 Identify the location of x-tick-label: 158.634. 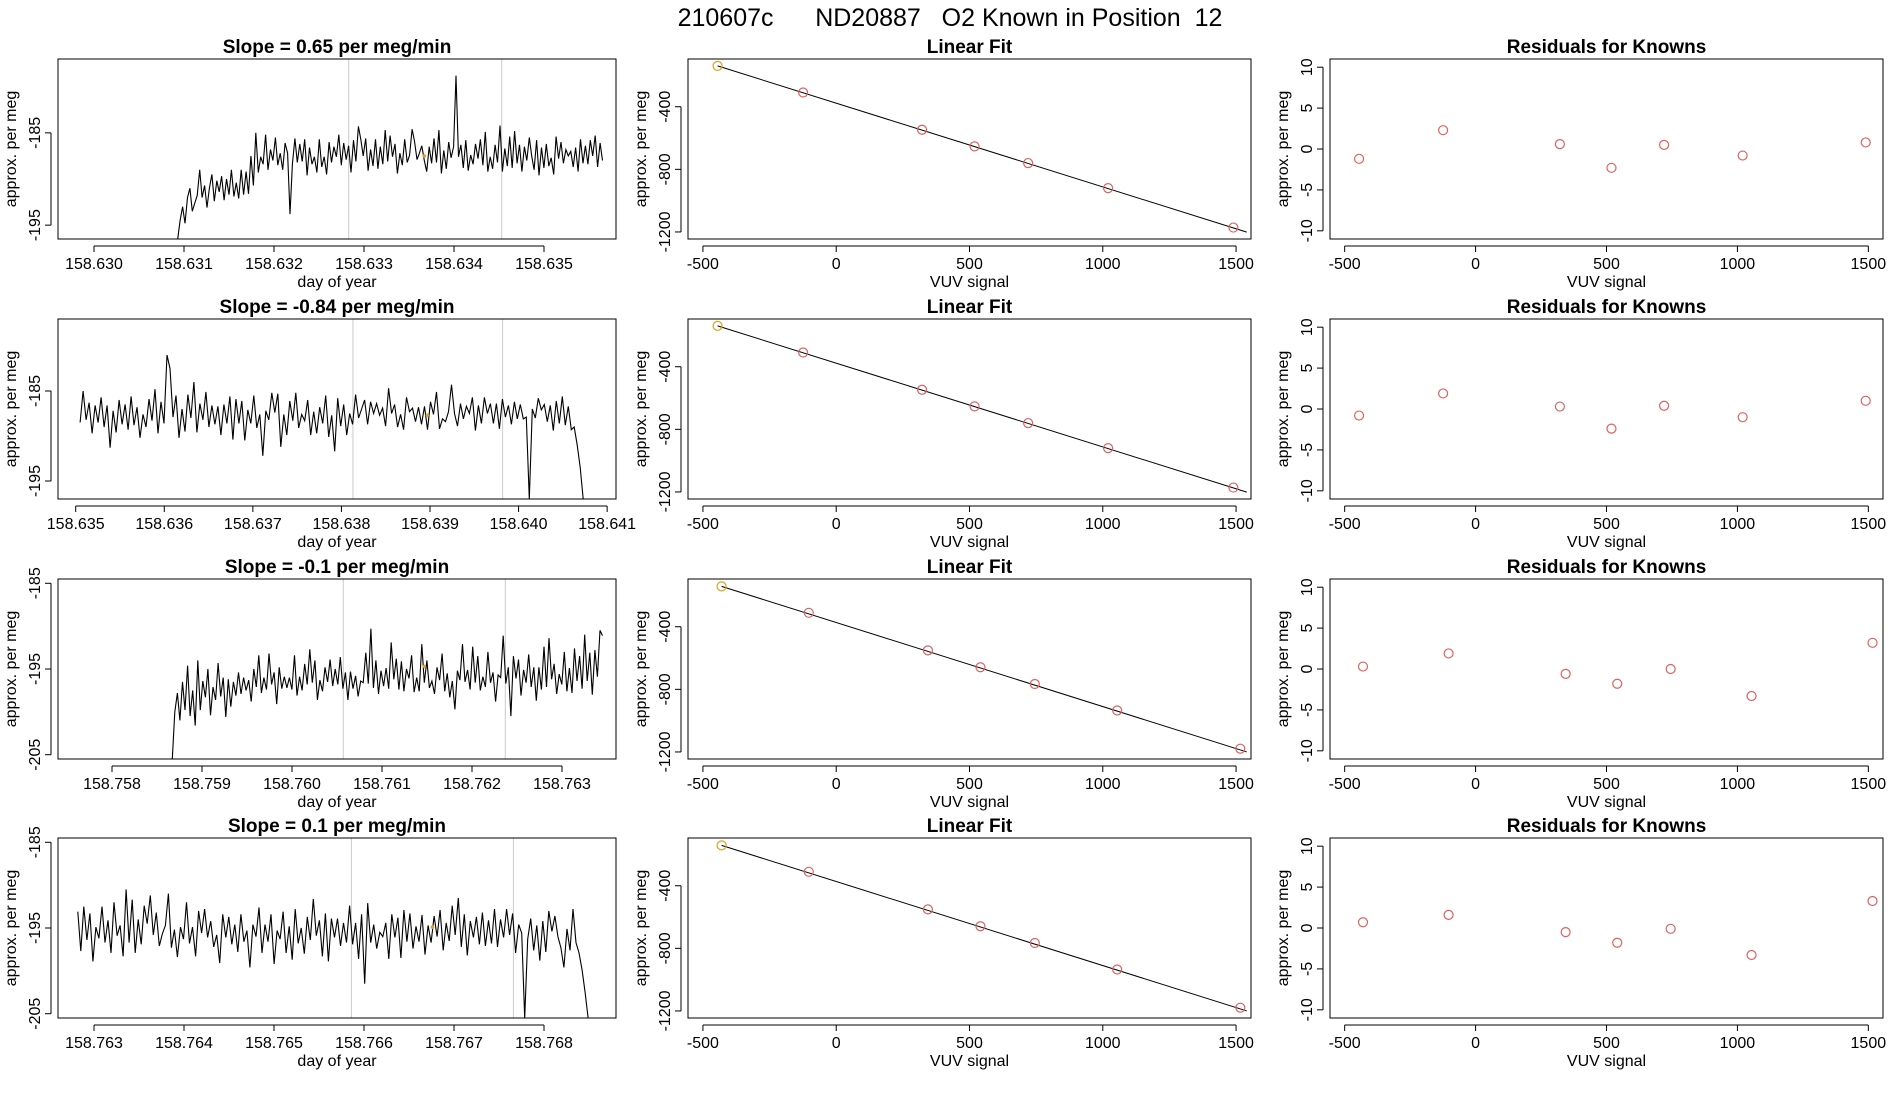
(454, 264).